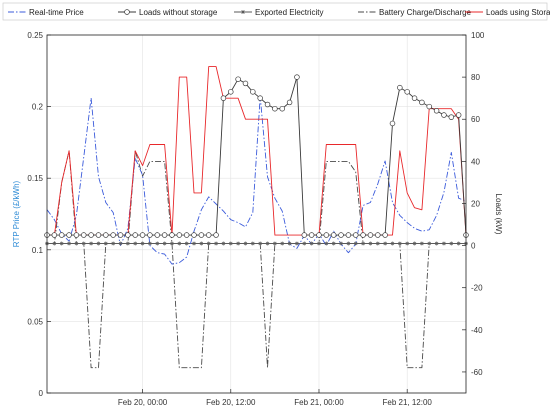 This screenshot has width=550, height=412. I want to click on right-axis-title: Loads (kW), so click(498, 214).